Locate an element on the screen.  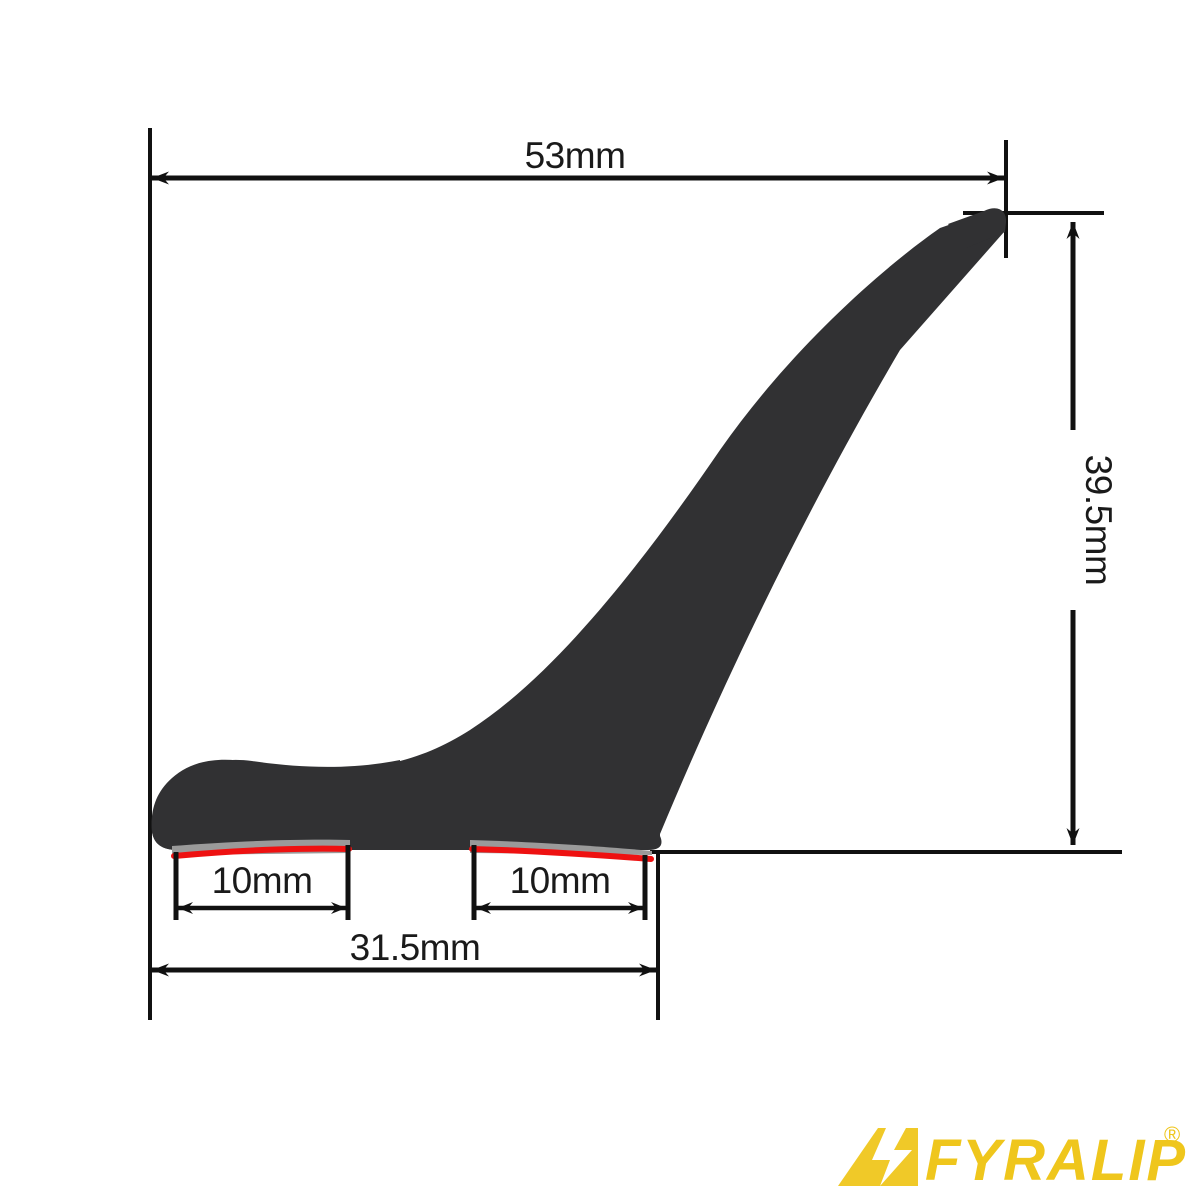
brand-logo: FYRALIP ® is located at coordinates (1012, 1157).